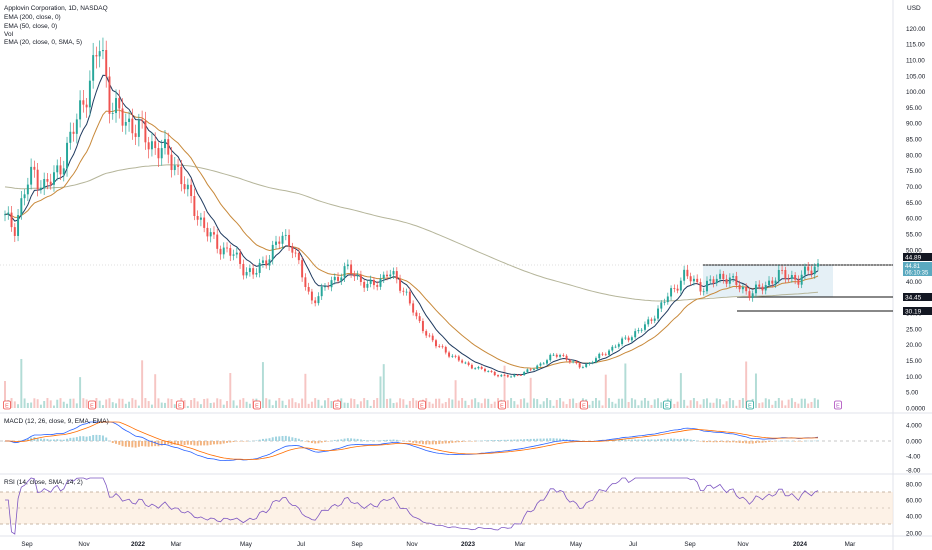 The image size is (932, 550). I want to click on badge-last-bg, so click(917, 257).